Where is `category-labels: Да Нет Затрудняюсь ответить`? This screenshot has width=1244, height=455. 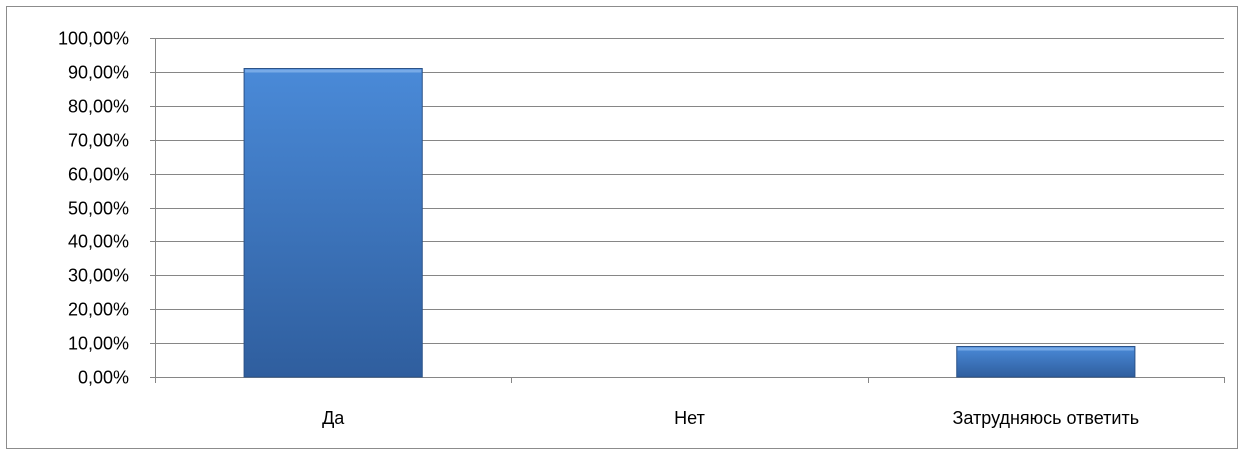 category-labels: Да Нет Затрудняюсь ответить is located at coordinates (730, 418).